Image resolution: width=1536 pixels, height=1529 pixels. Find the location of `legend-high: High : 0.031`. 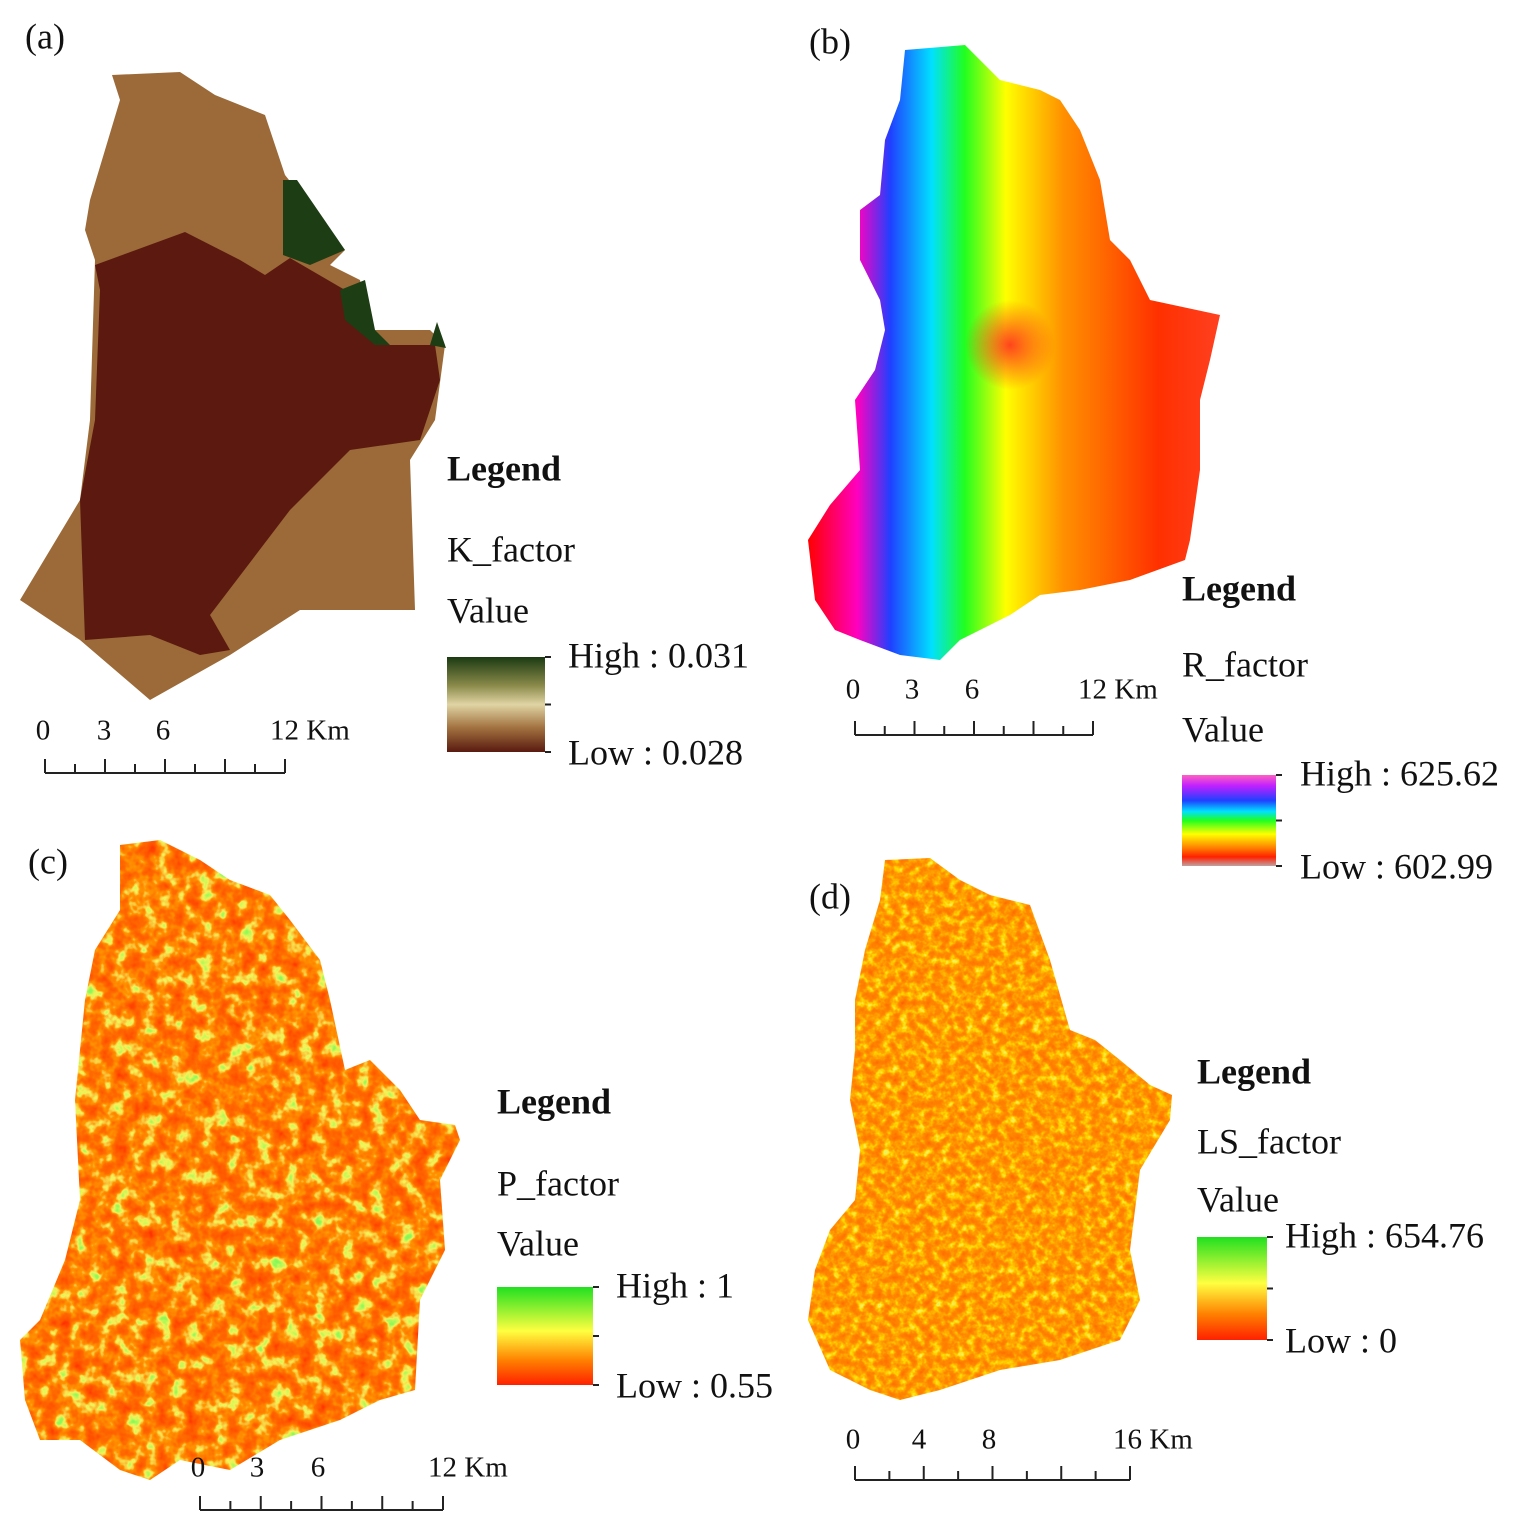

legend-high: High : 0.031 is located at coordinates (658, 655).